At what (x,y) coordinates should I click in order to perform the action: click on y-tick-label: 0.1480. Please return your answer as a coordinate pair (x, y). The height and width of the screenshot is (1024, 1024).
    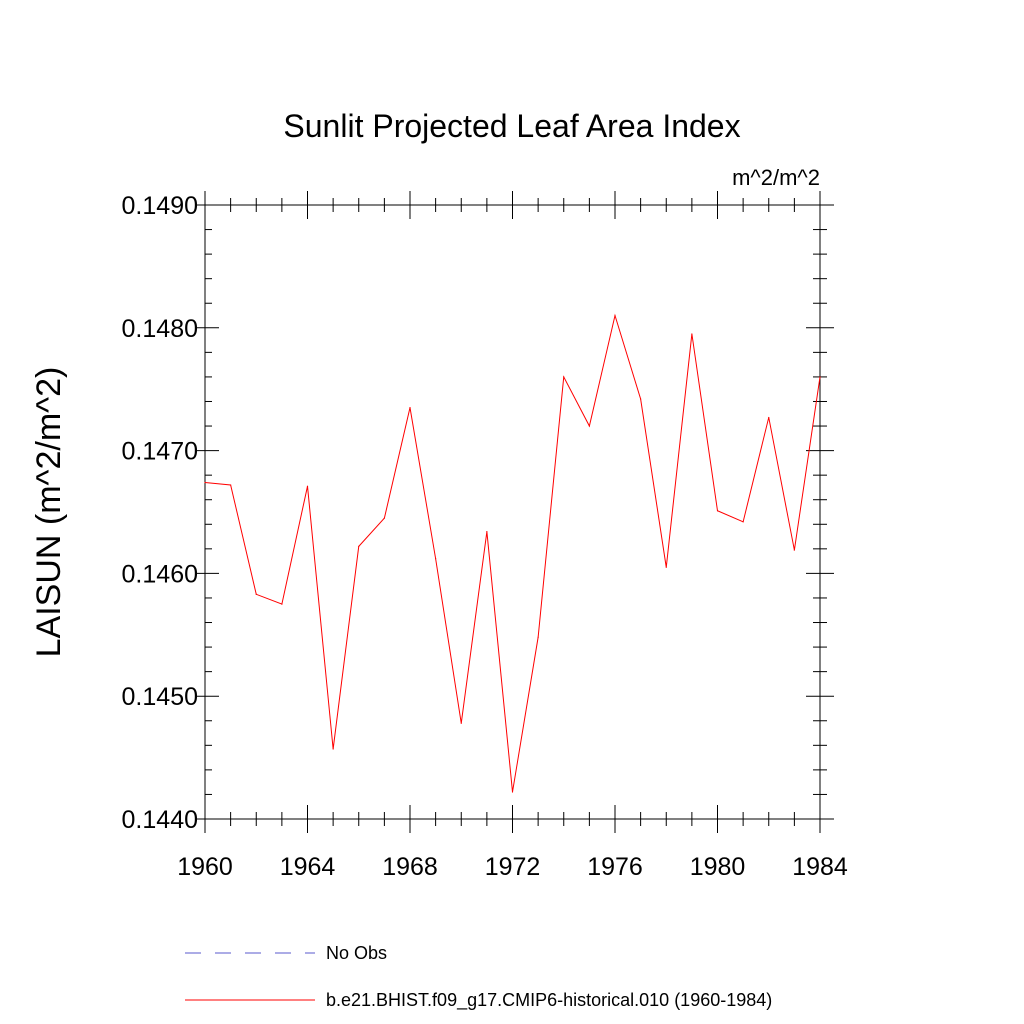
    Looking at the image, I should click on (160, 329).